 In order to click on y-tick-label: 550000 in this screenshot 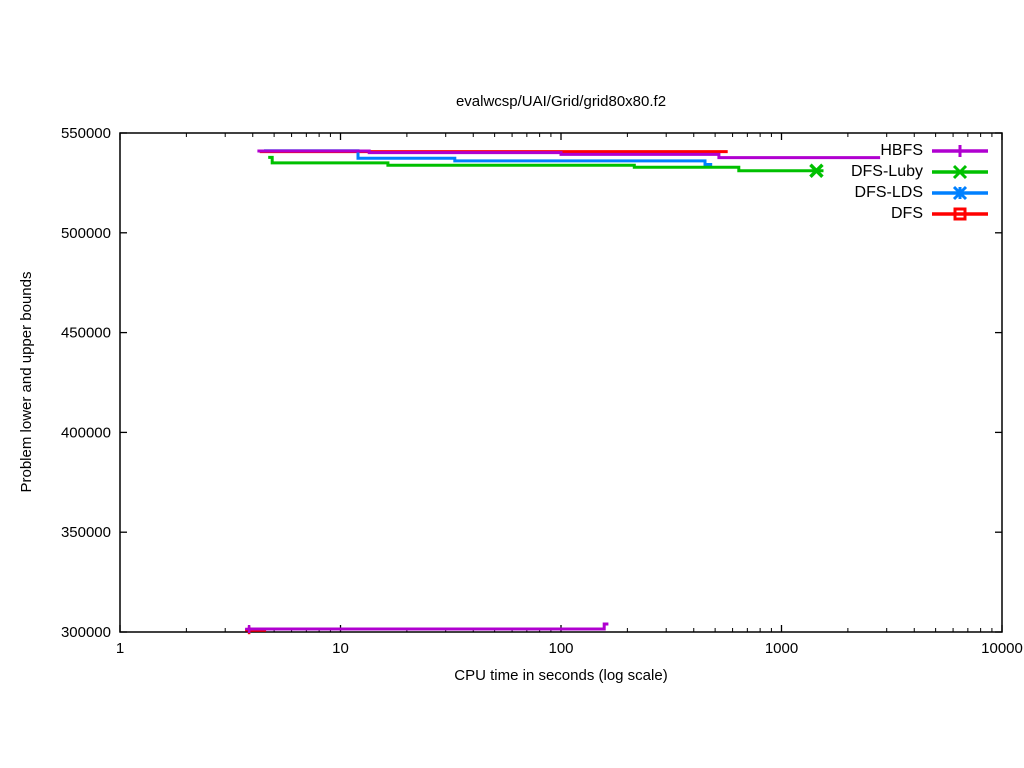, I will do `click(86, 133)`.